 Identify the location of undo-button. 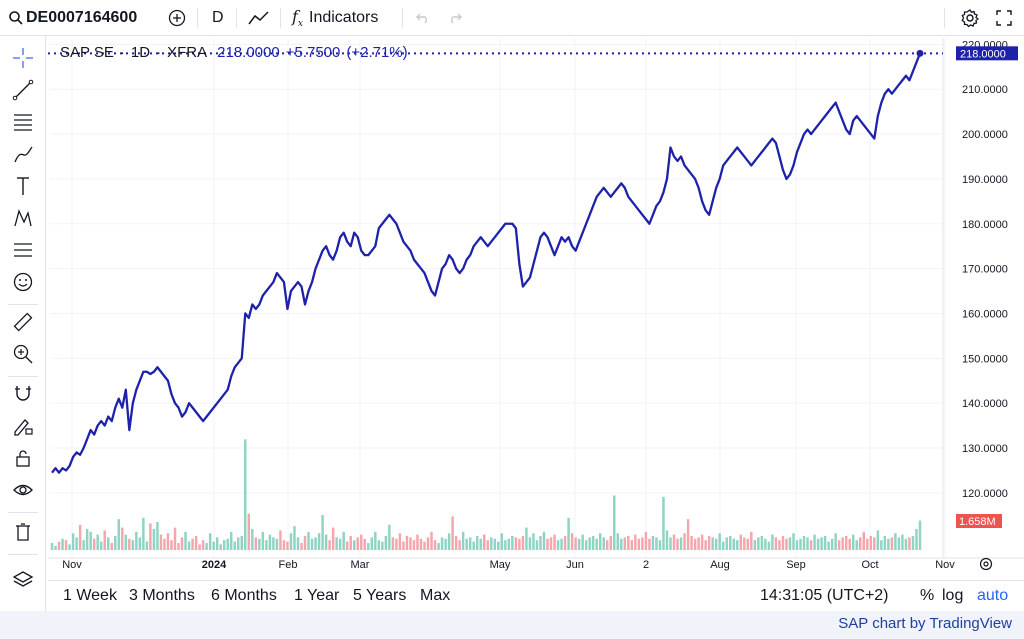
(423, 18).